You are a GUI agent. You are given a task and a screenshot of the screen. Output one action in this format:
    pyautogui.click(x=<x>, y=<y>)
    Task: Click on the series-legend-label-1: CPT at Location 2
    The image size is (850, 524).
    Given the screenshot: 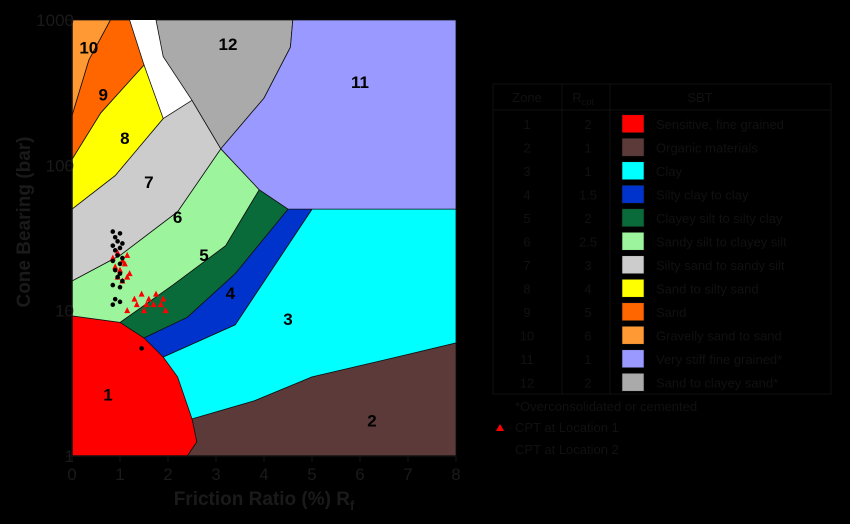 What is the action you would take?
    pyautogui.click(x=567, y=449)
    